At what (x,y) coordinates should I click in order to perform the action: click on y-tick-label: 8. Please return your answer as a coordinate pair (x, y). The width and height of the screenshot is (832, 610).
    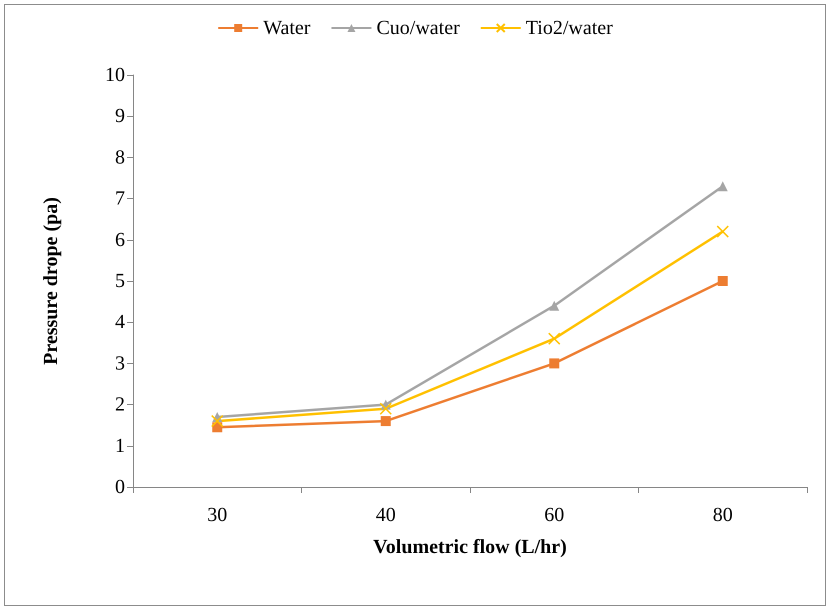
    Looking at the image, I should click on (120, 157).